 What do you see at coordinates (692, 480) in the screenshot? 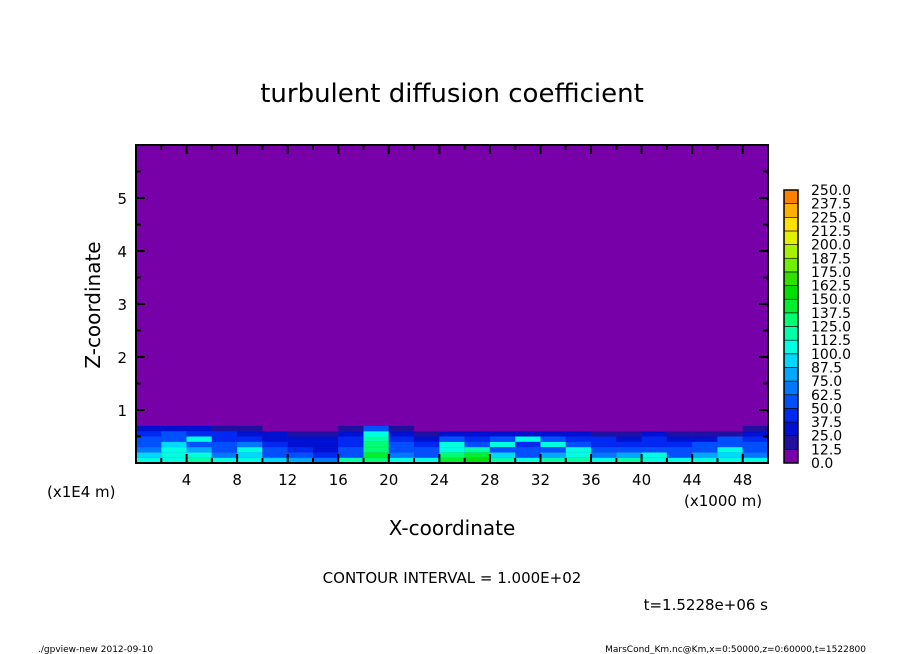
I see `x-tick-label: 44` at bounding box center [692, 480].